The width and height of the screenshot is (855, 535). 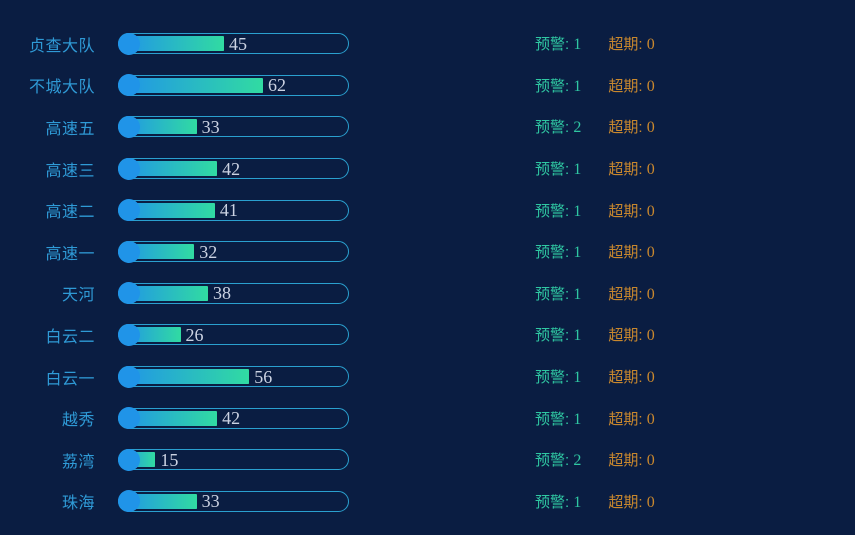 What do you see at coordinates (276, 85) in the screenshot?
I see `bar-value: 62` at bounding box center [276, 85].